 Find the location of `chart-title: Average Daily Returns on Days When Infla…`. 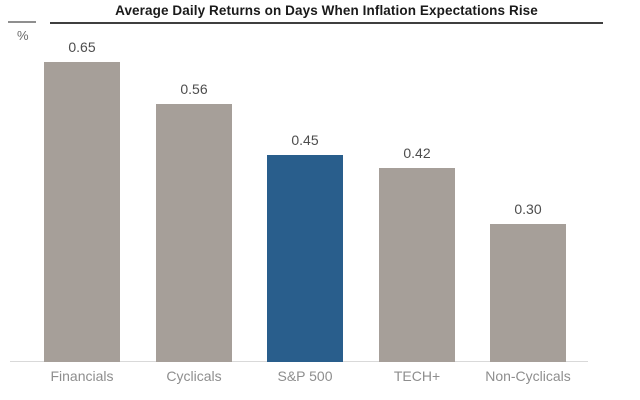

chart-title: Average Daily Returns on Days When Infla… is located at coordinates (326, 13).